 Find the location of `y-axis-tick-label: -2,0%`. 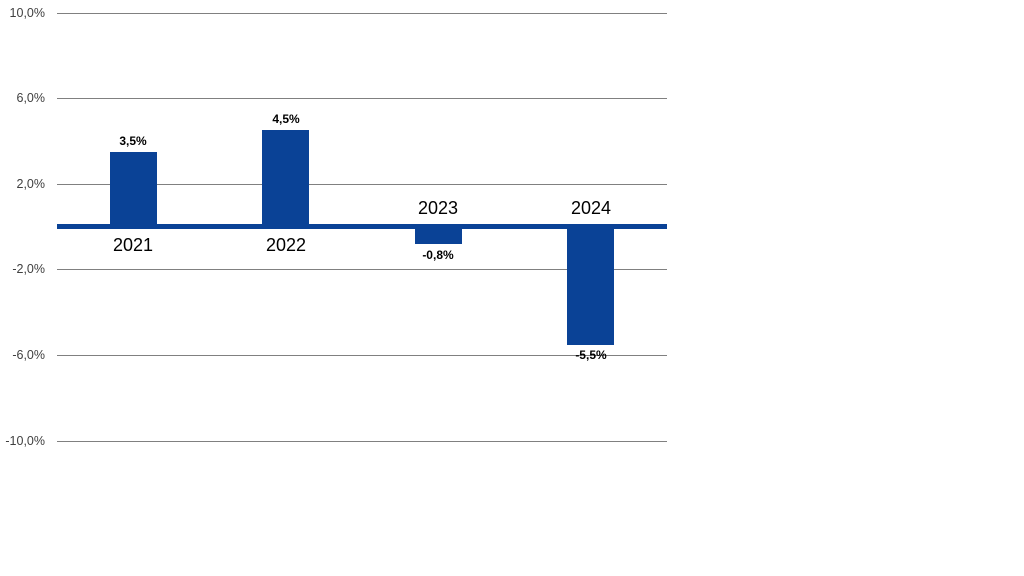

y-axis-tick-label: -2,0% is located at coordinates (28, 269).